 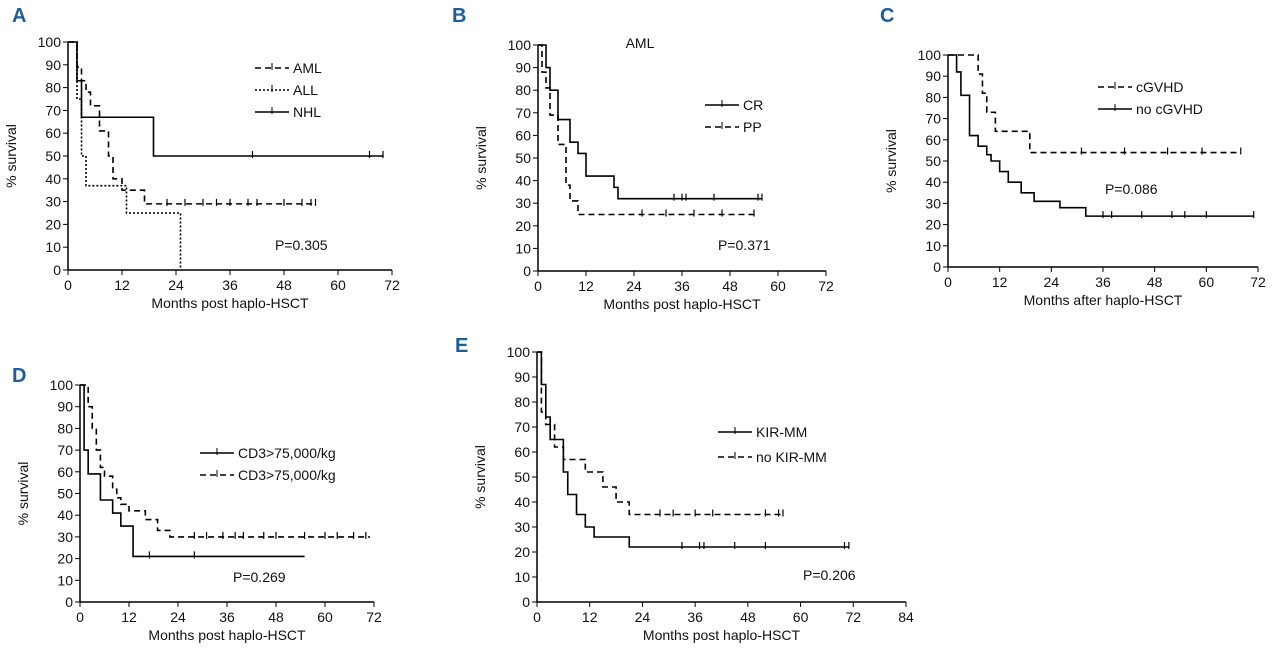 I want to click on p-value: P=0.206, so click(x=829, y=575).